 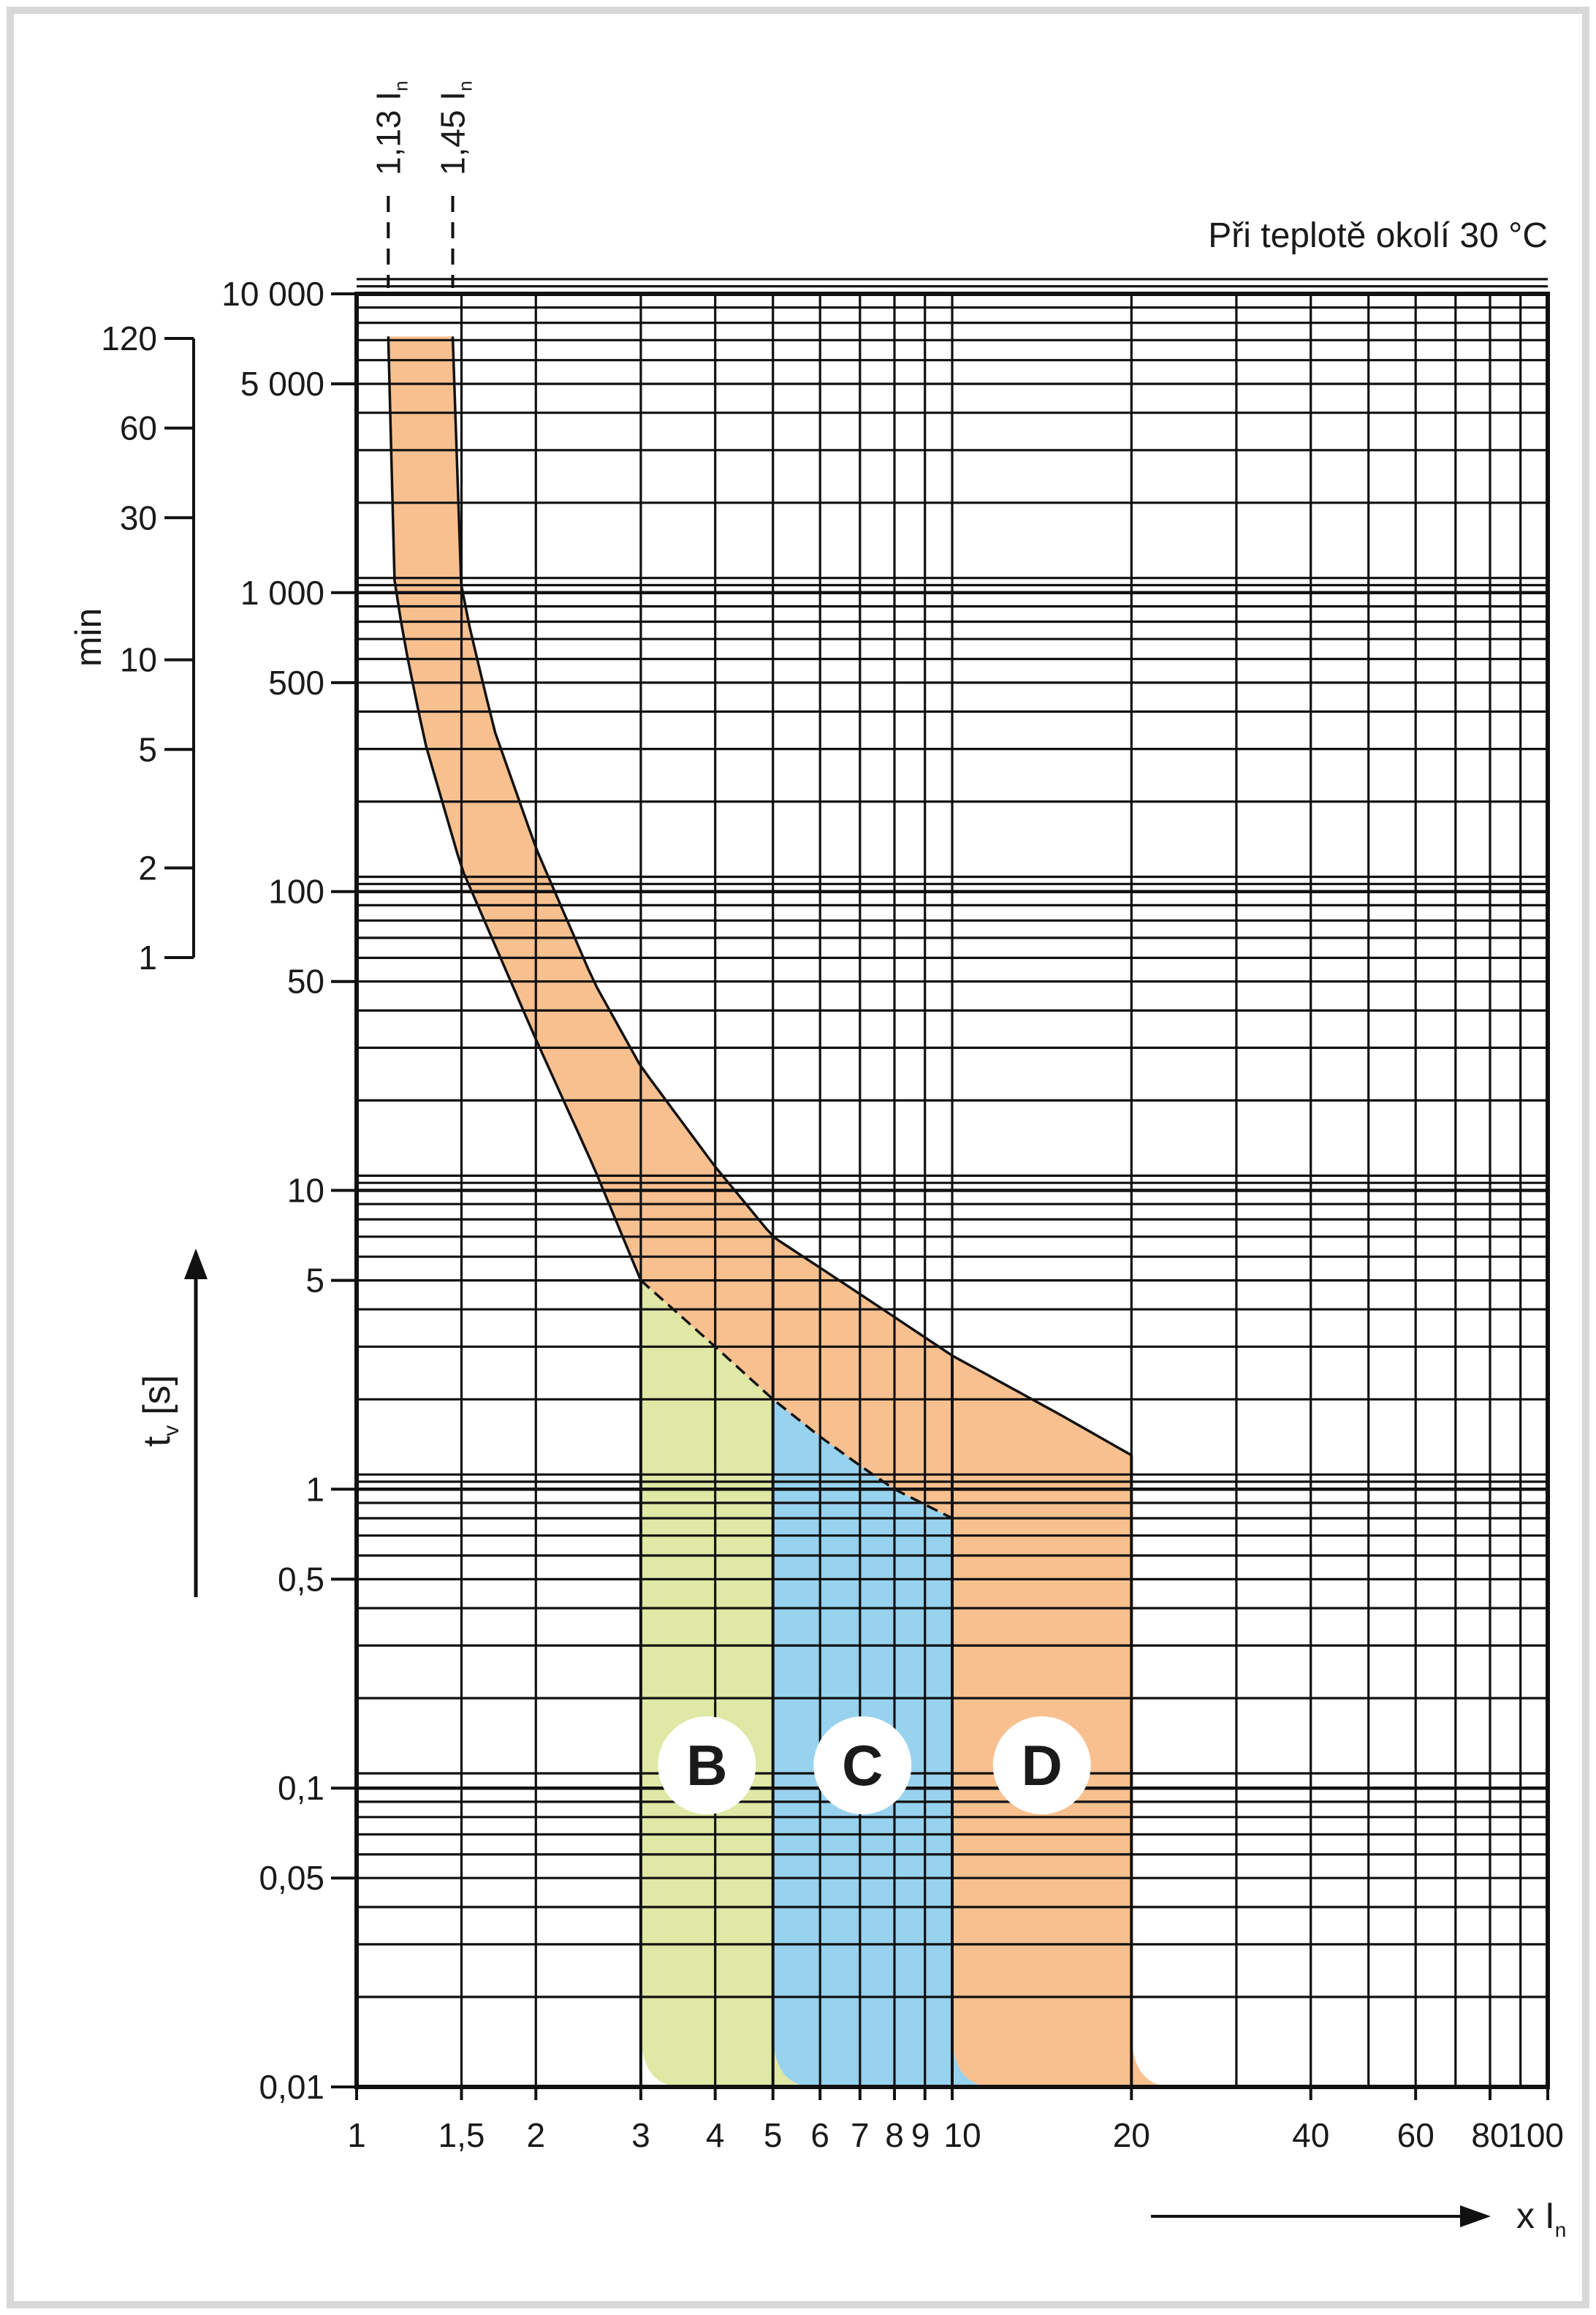 I want to click on zone-badge-b, so click(x=707, y=1765).